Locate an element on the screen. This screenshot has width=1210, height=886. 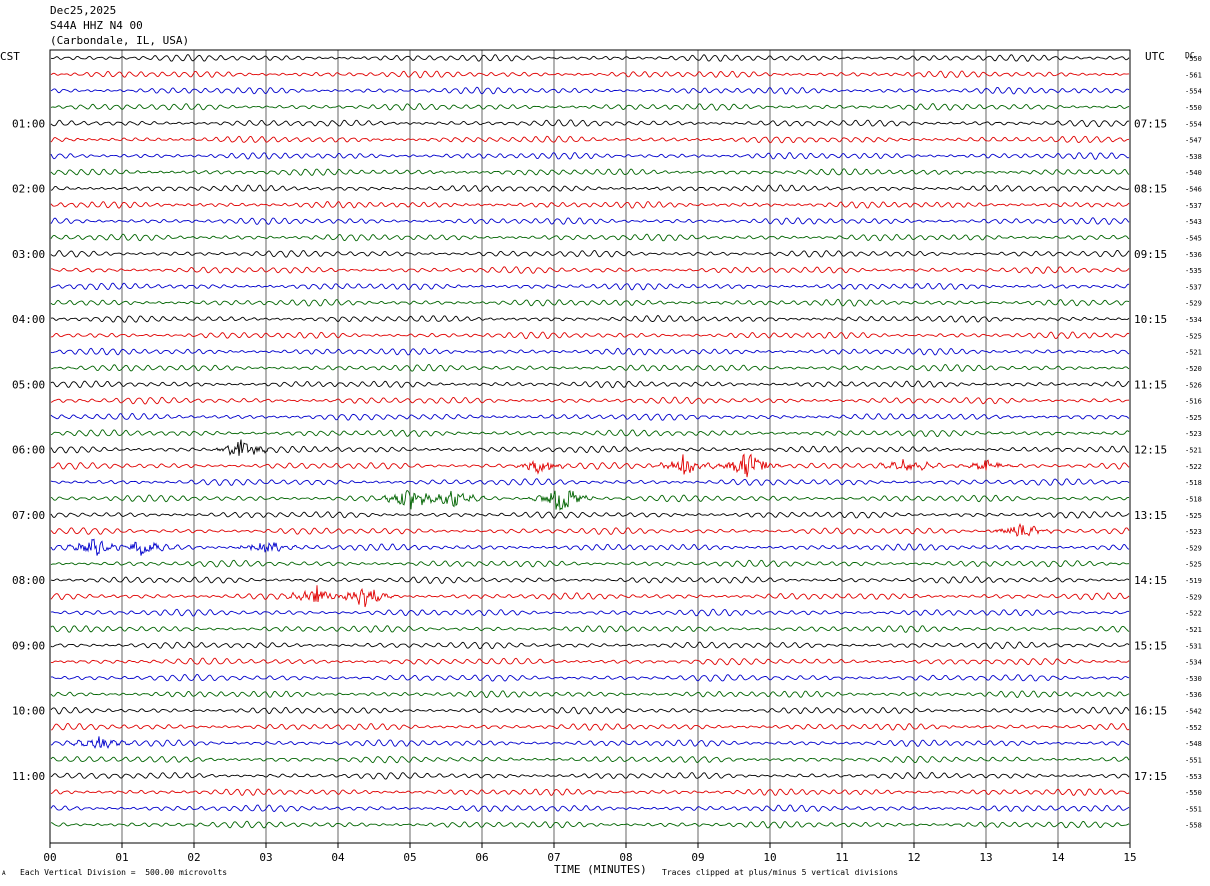
corner-mark: A is located at coordinates (4, 873).